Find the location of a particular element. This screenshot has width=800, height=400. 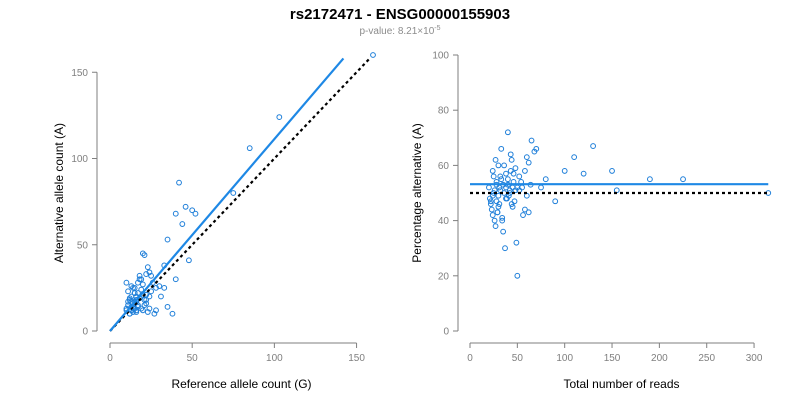

subtitle-exponent: -5 is located at coordinates (437, 28).